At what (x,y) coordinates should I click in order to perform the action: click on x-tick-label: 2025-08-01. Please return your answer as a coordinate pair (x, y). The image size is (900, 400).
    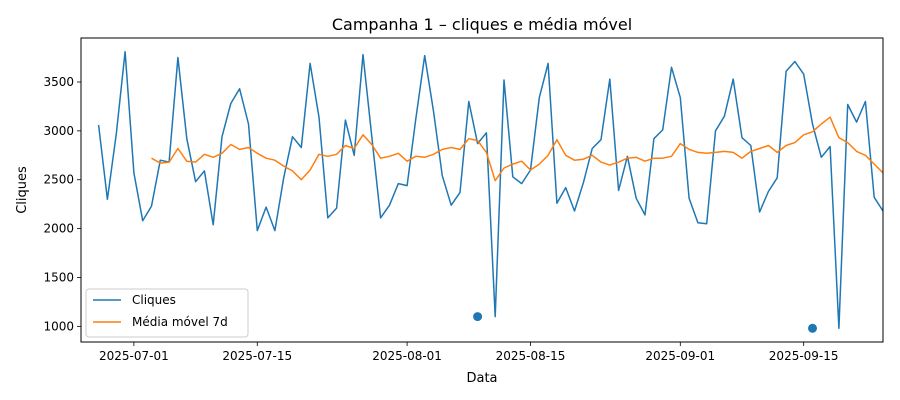
    Looking at the image, I should click on (407, 356).